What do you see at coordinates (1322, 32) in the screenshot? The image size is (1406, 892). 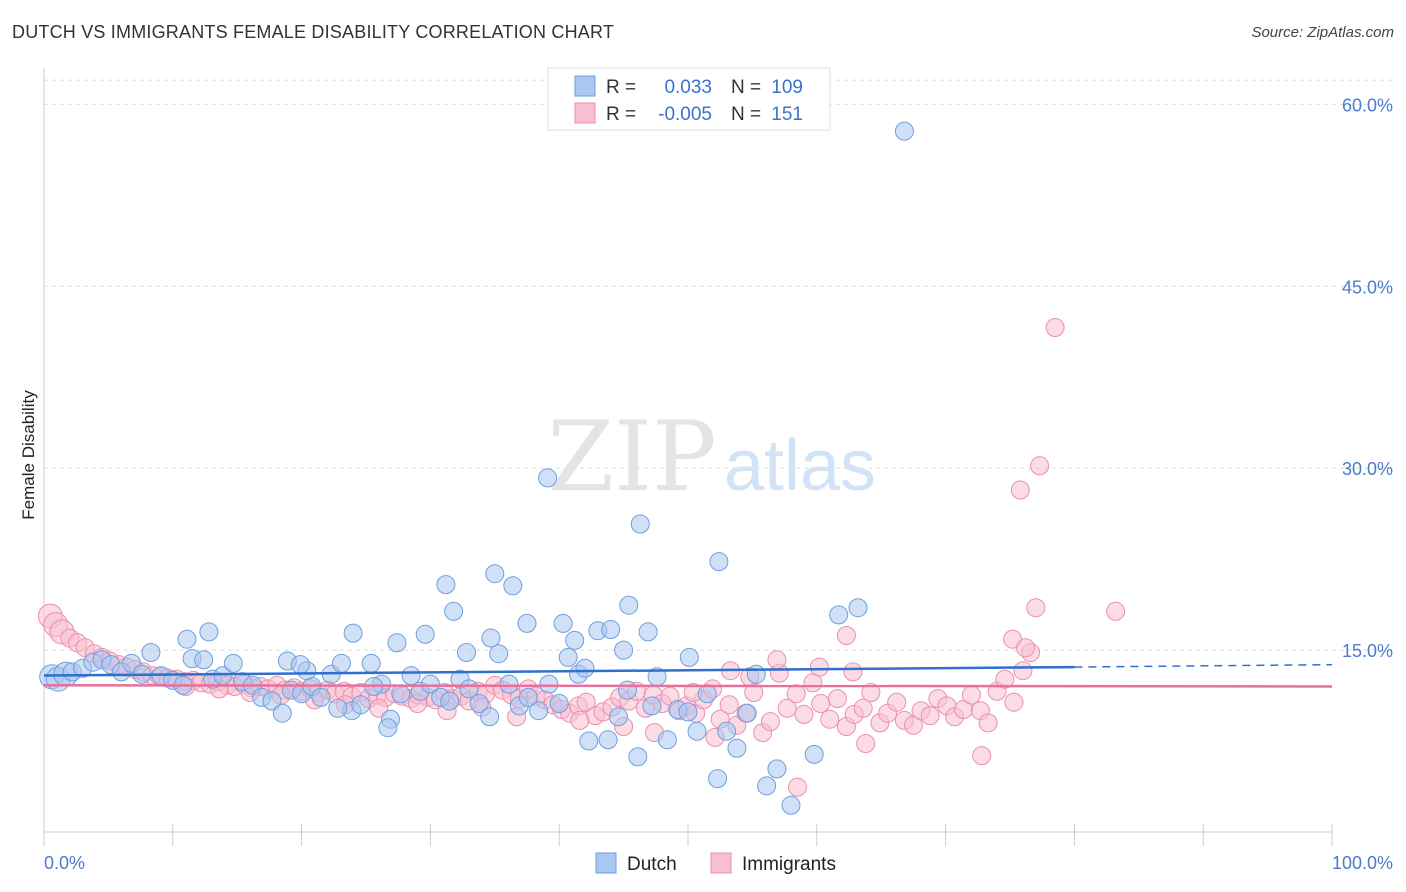 I see `source-credit: Source: ZipAtlas.com` at bounding box center [1322, 32].